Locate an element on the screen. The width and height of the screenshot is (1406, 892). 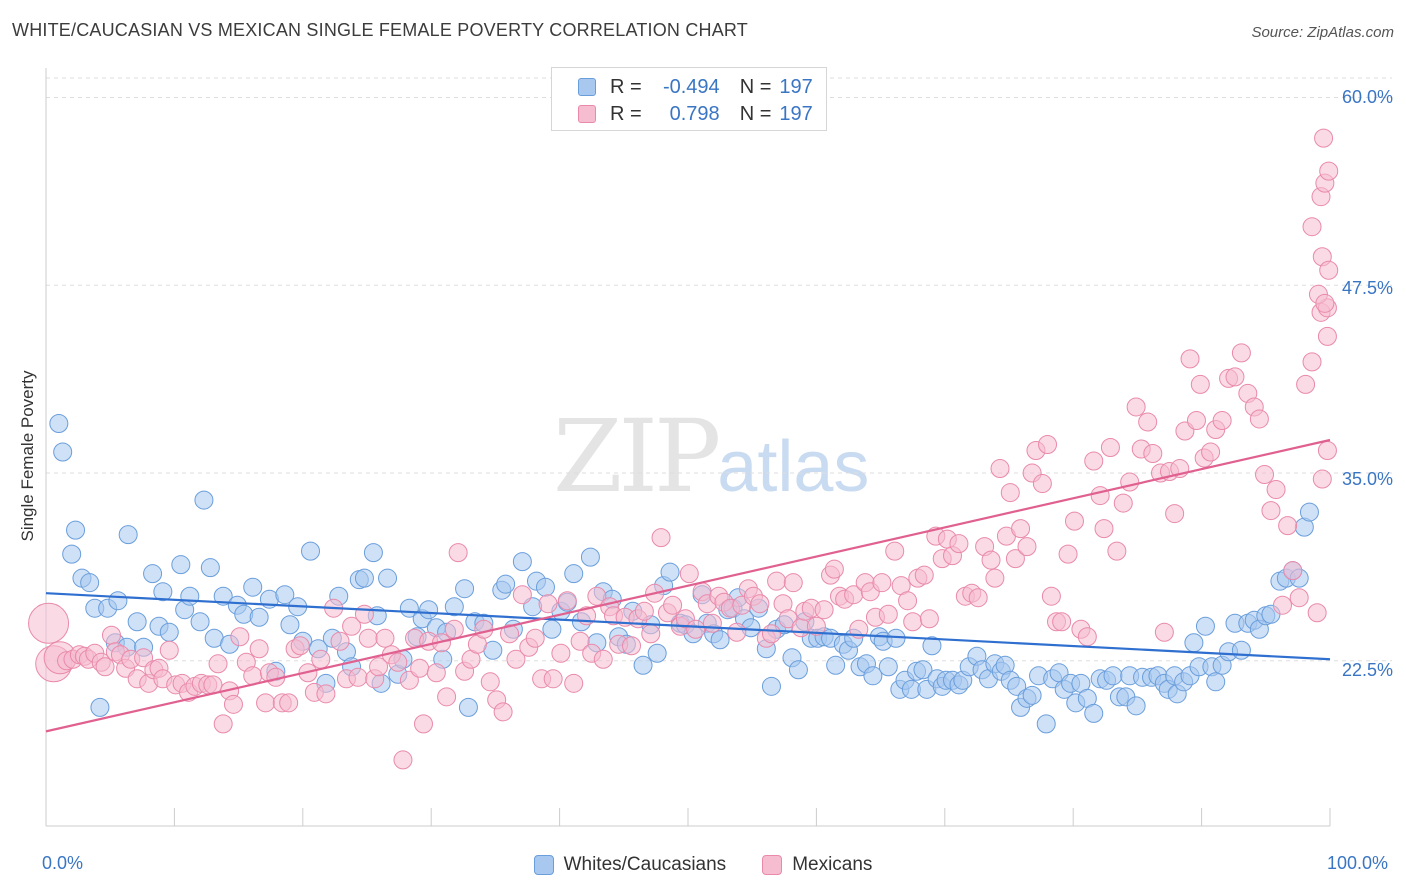
legend-row-mexicans: R = 0.798 N = 197 is located at coordinates (695, 114).